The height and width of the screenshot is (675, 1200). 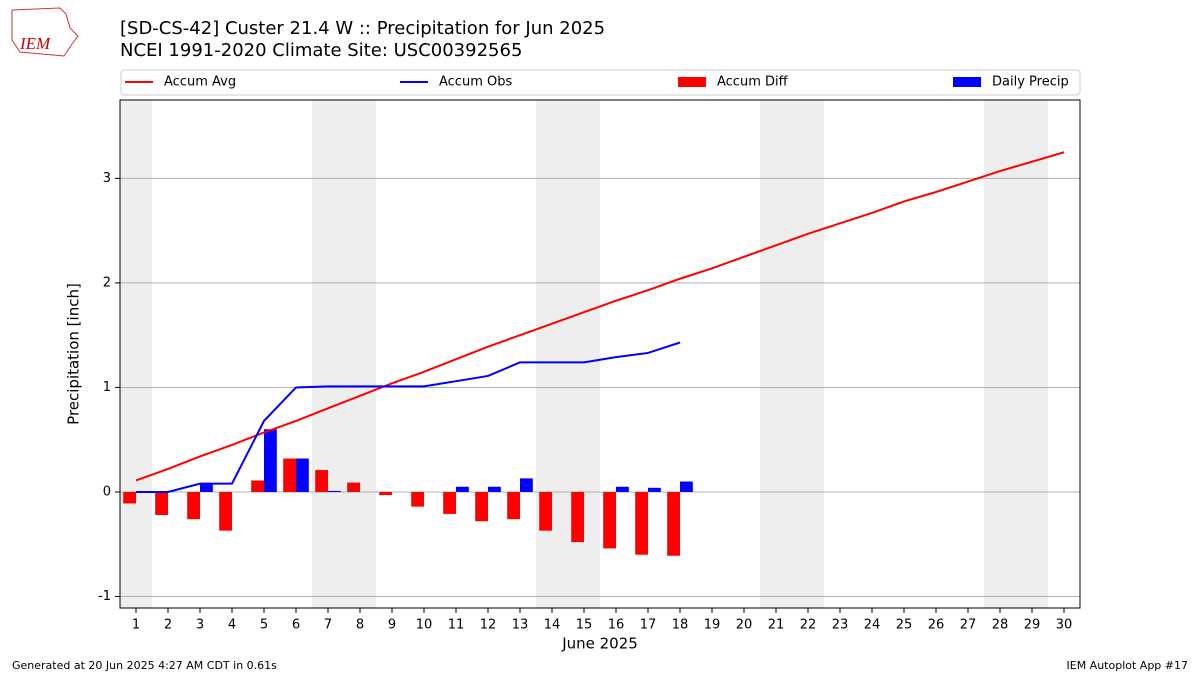 I want to click on x-tick-label: 27, so click(x=968, y=625).